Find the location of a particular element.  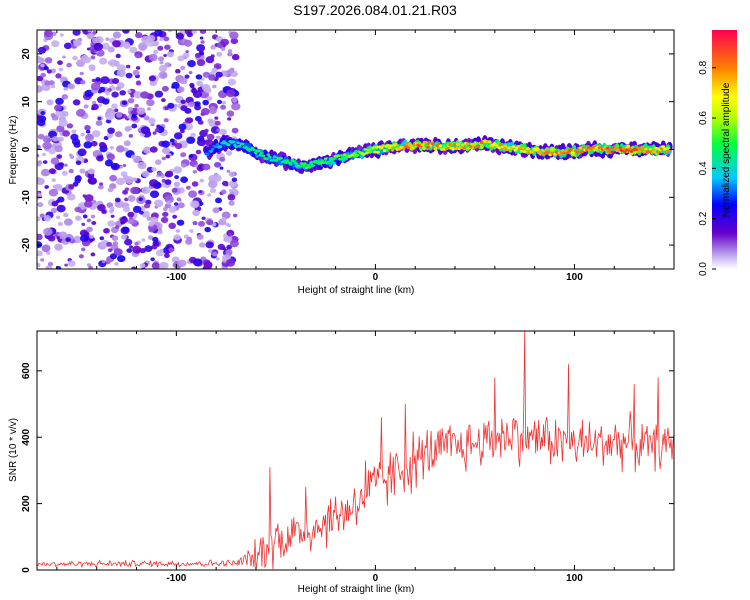

y-tick-label: 400 is located at coordinates (26, 436).